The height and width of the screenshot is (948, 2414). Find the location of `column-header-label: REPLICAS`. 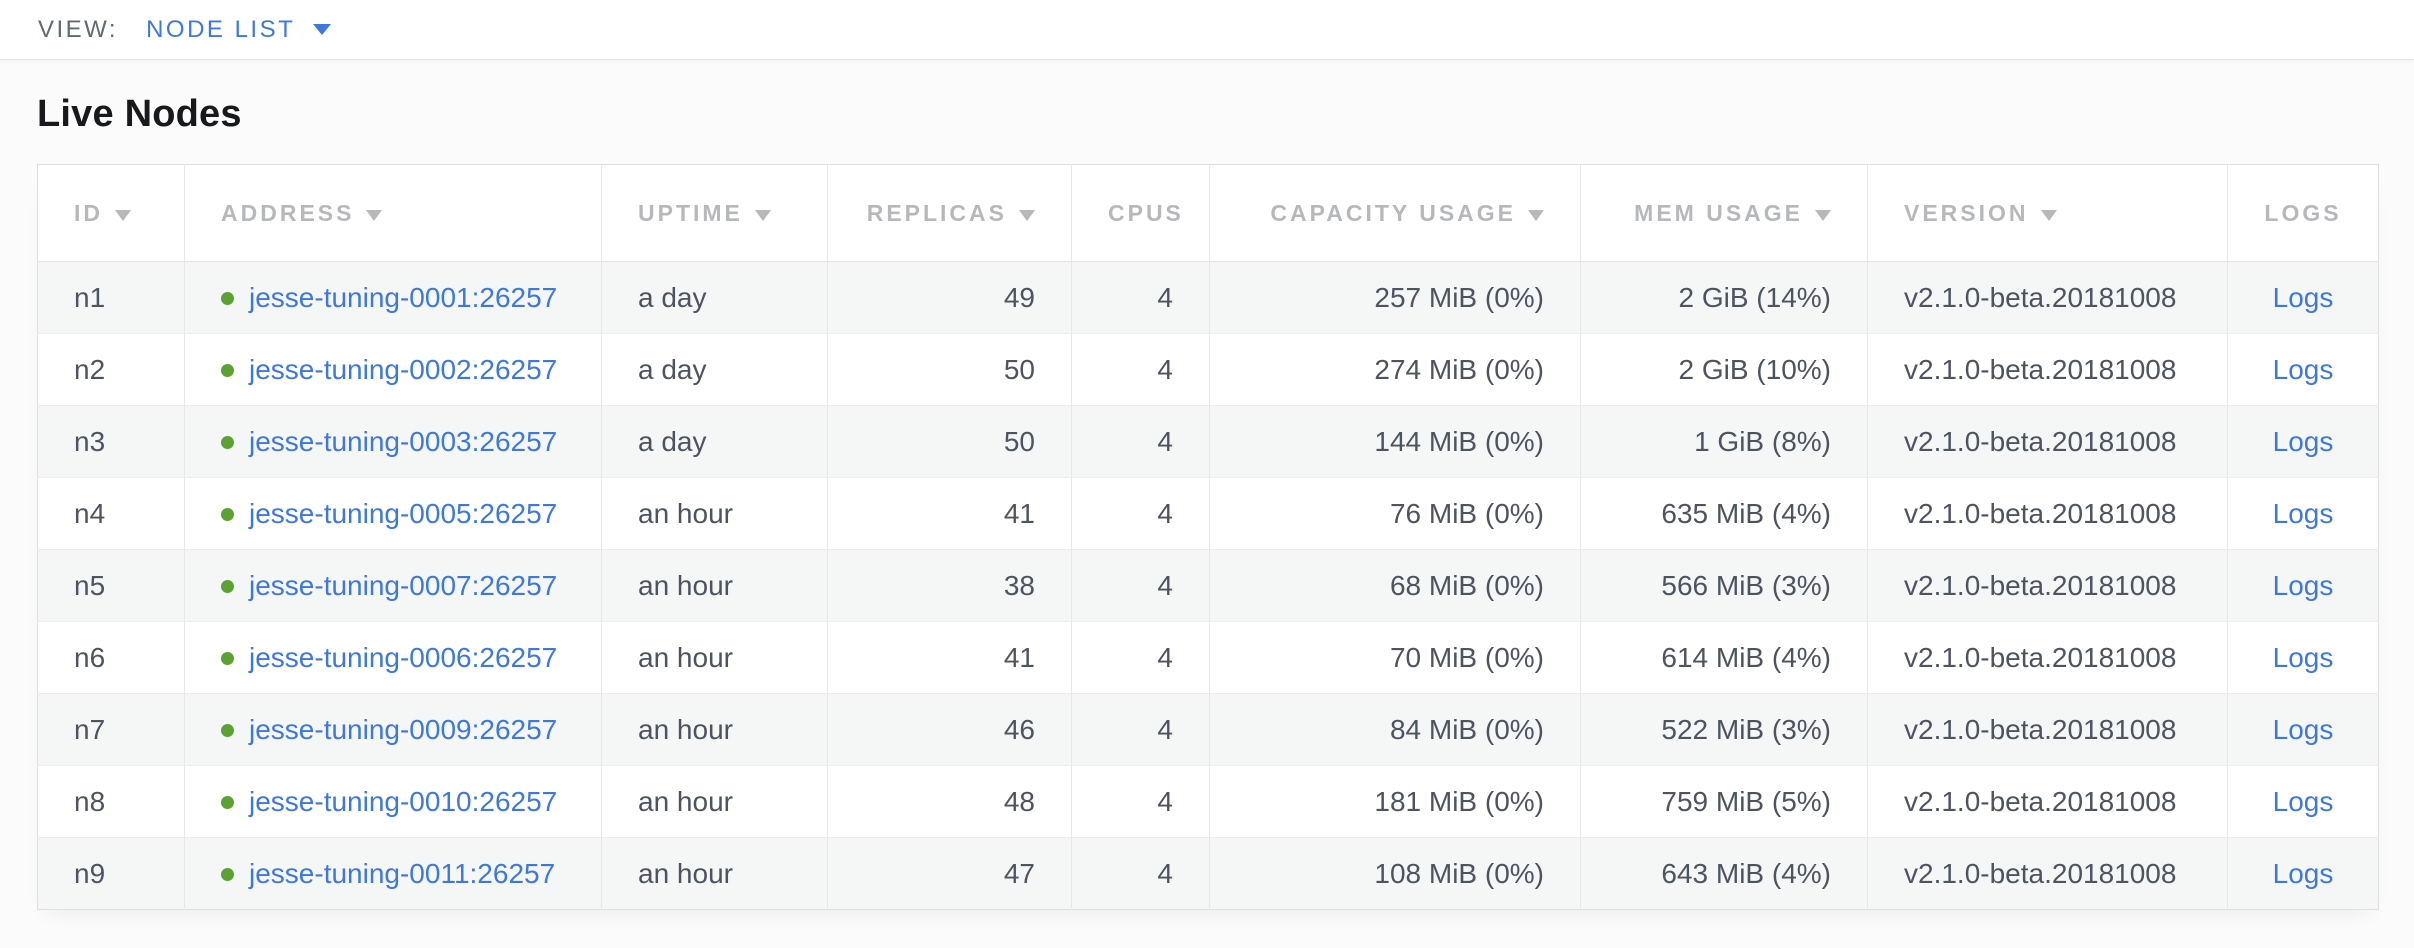

column-header-label: REPLICAS is located at coordinates (936, 212).